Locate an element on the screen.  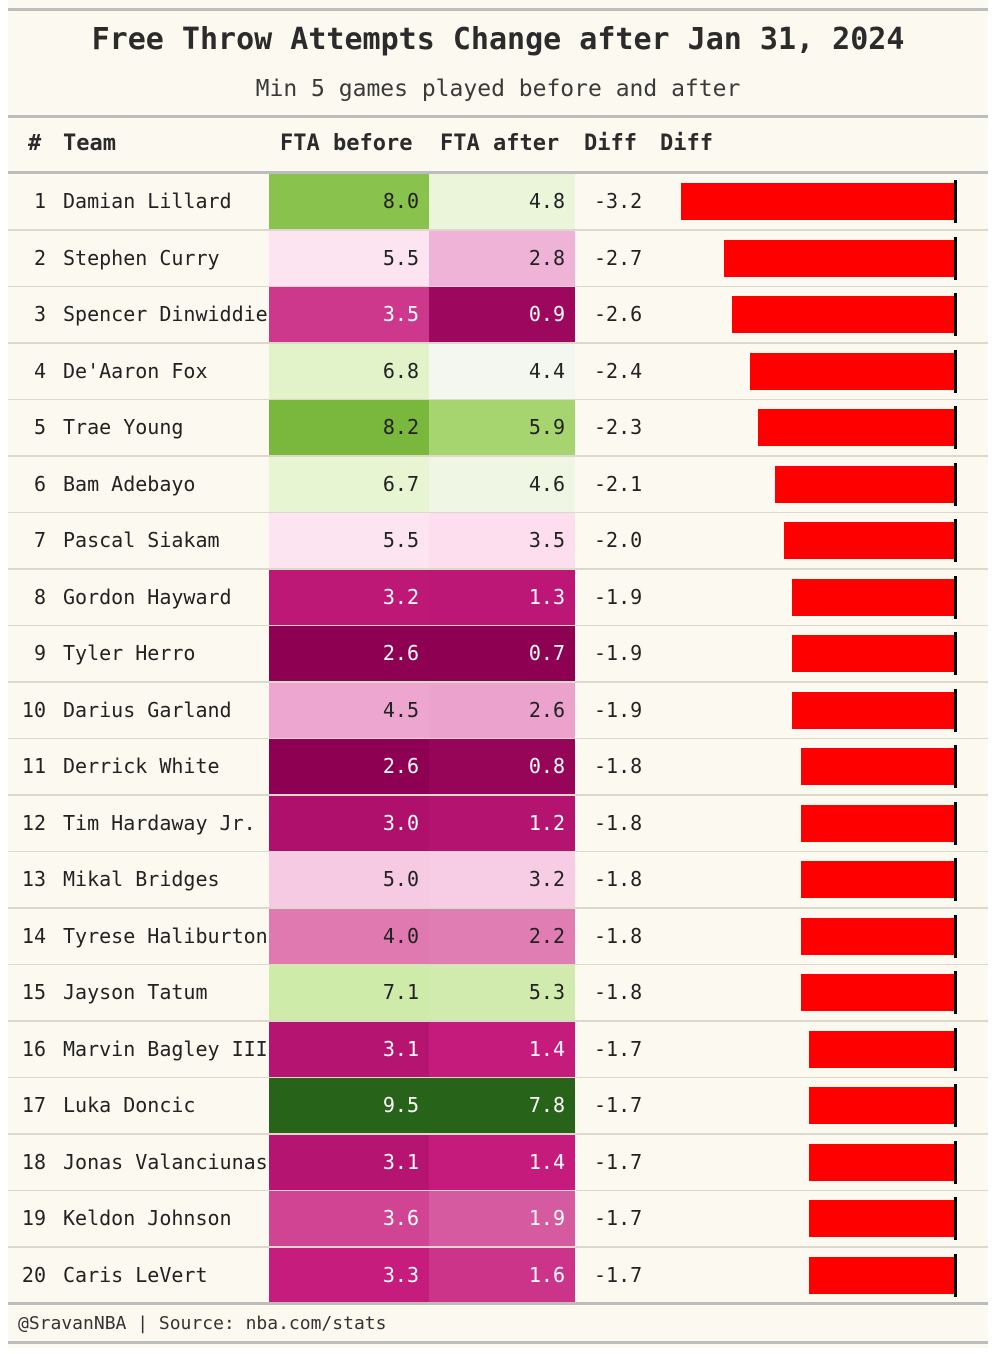
footer-top-rule is located at coordinates (498, 1303).